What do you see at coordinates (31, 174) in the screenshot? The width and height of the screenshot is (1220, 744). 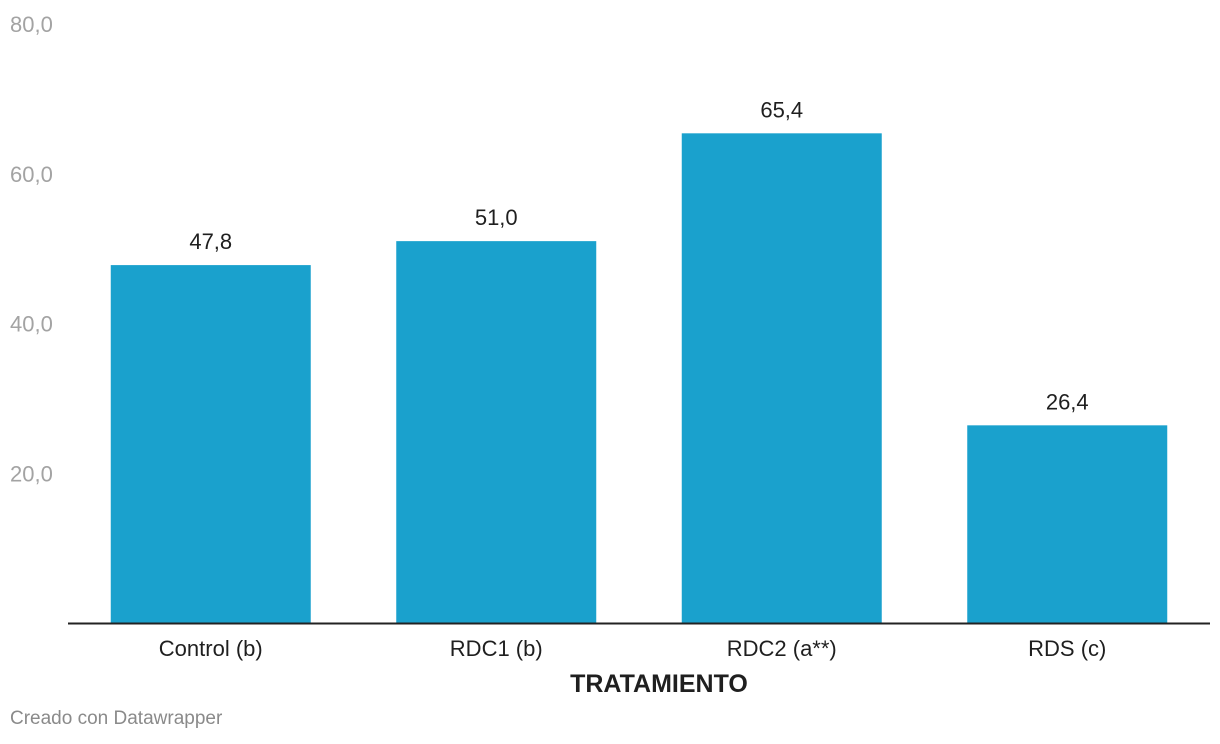 I see `y-tick-label: 60,0` at bounding box center [31, 174].